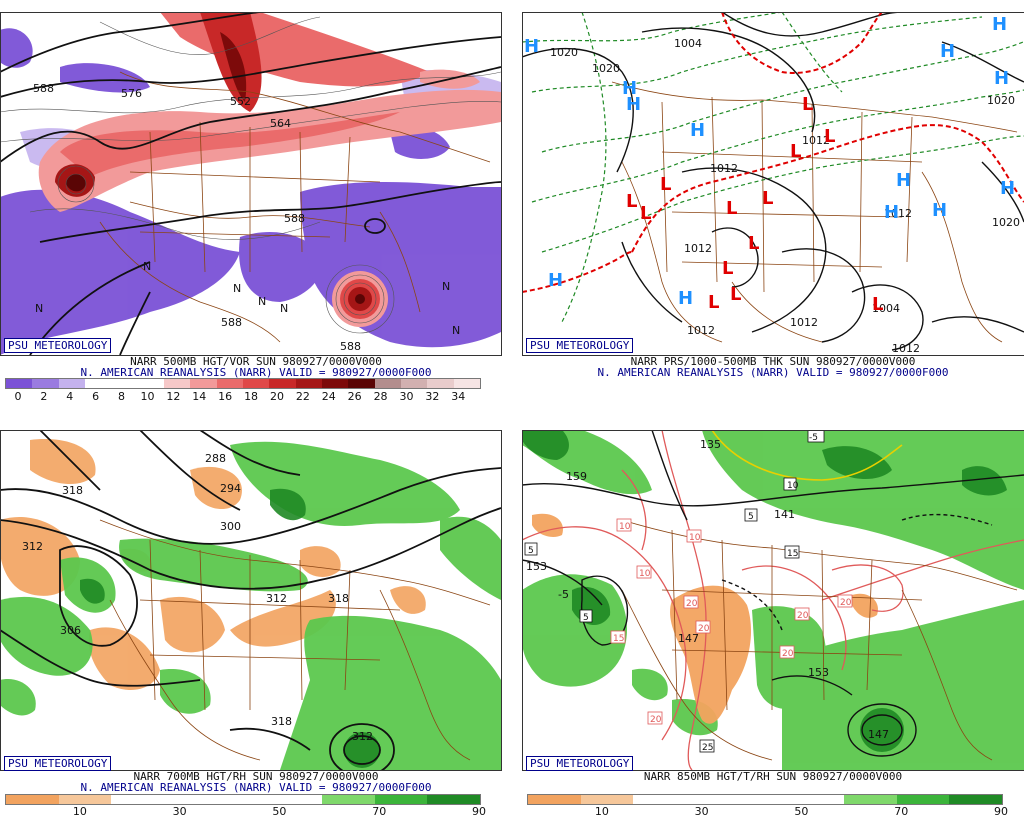 The height and width of the screenshot is (819, 1024). What do you see at coordinates (173, 396) in the screenshot?
I see `colorbar-tick-label: 12` at bounding box center [173, 396].